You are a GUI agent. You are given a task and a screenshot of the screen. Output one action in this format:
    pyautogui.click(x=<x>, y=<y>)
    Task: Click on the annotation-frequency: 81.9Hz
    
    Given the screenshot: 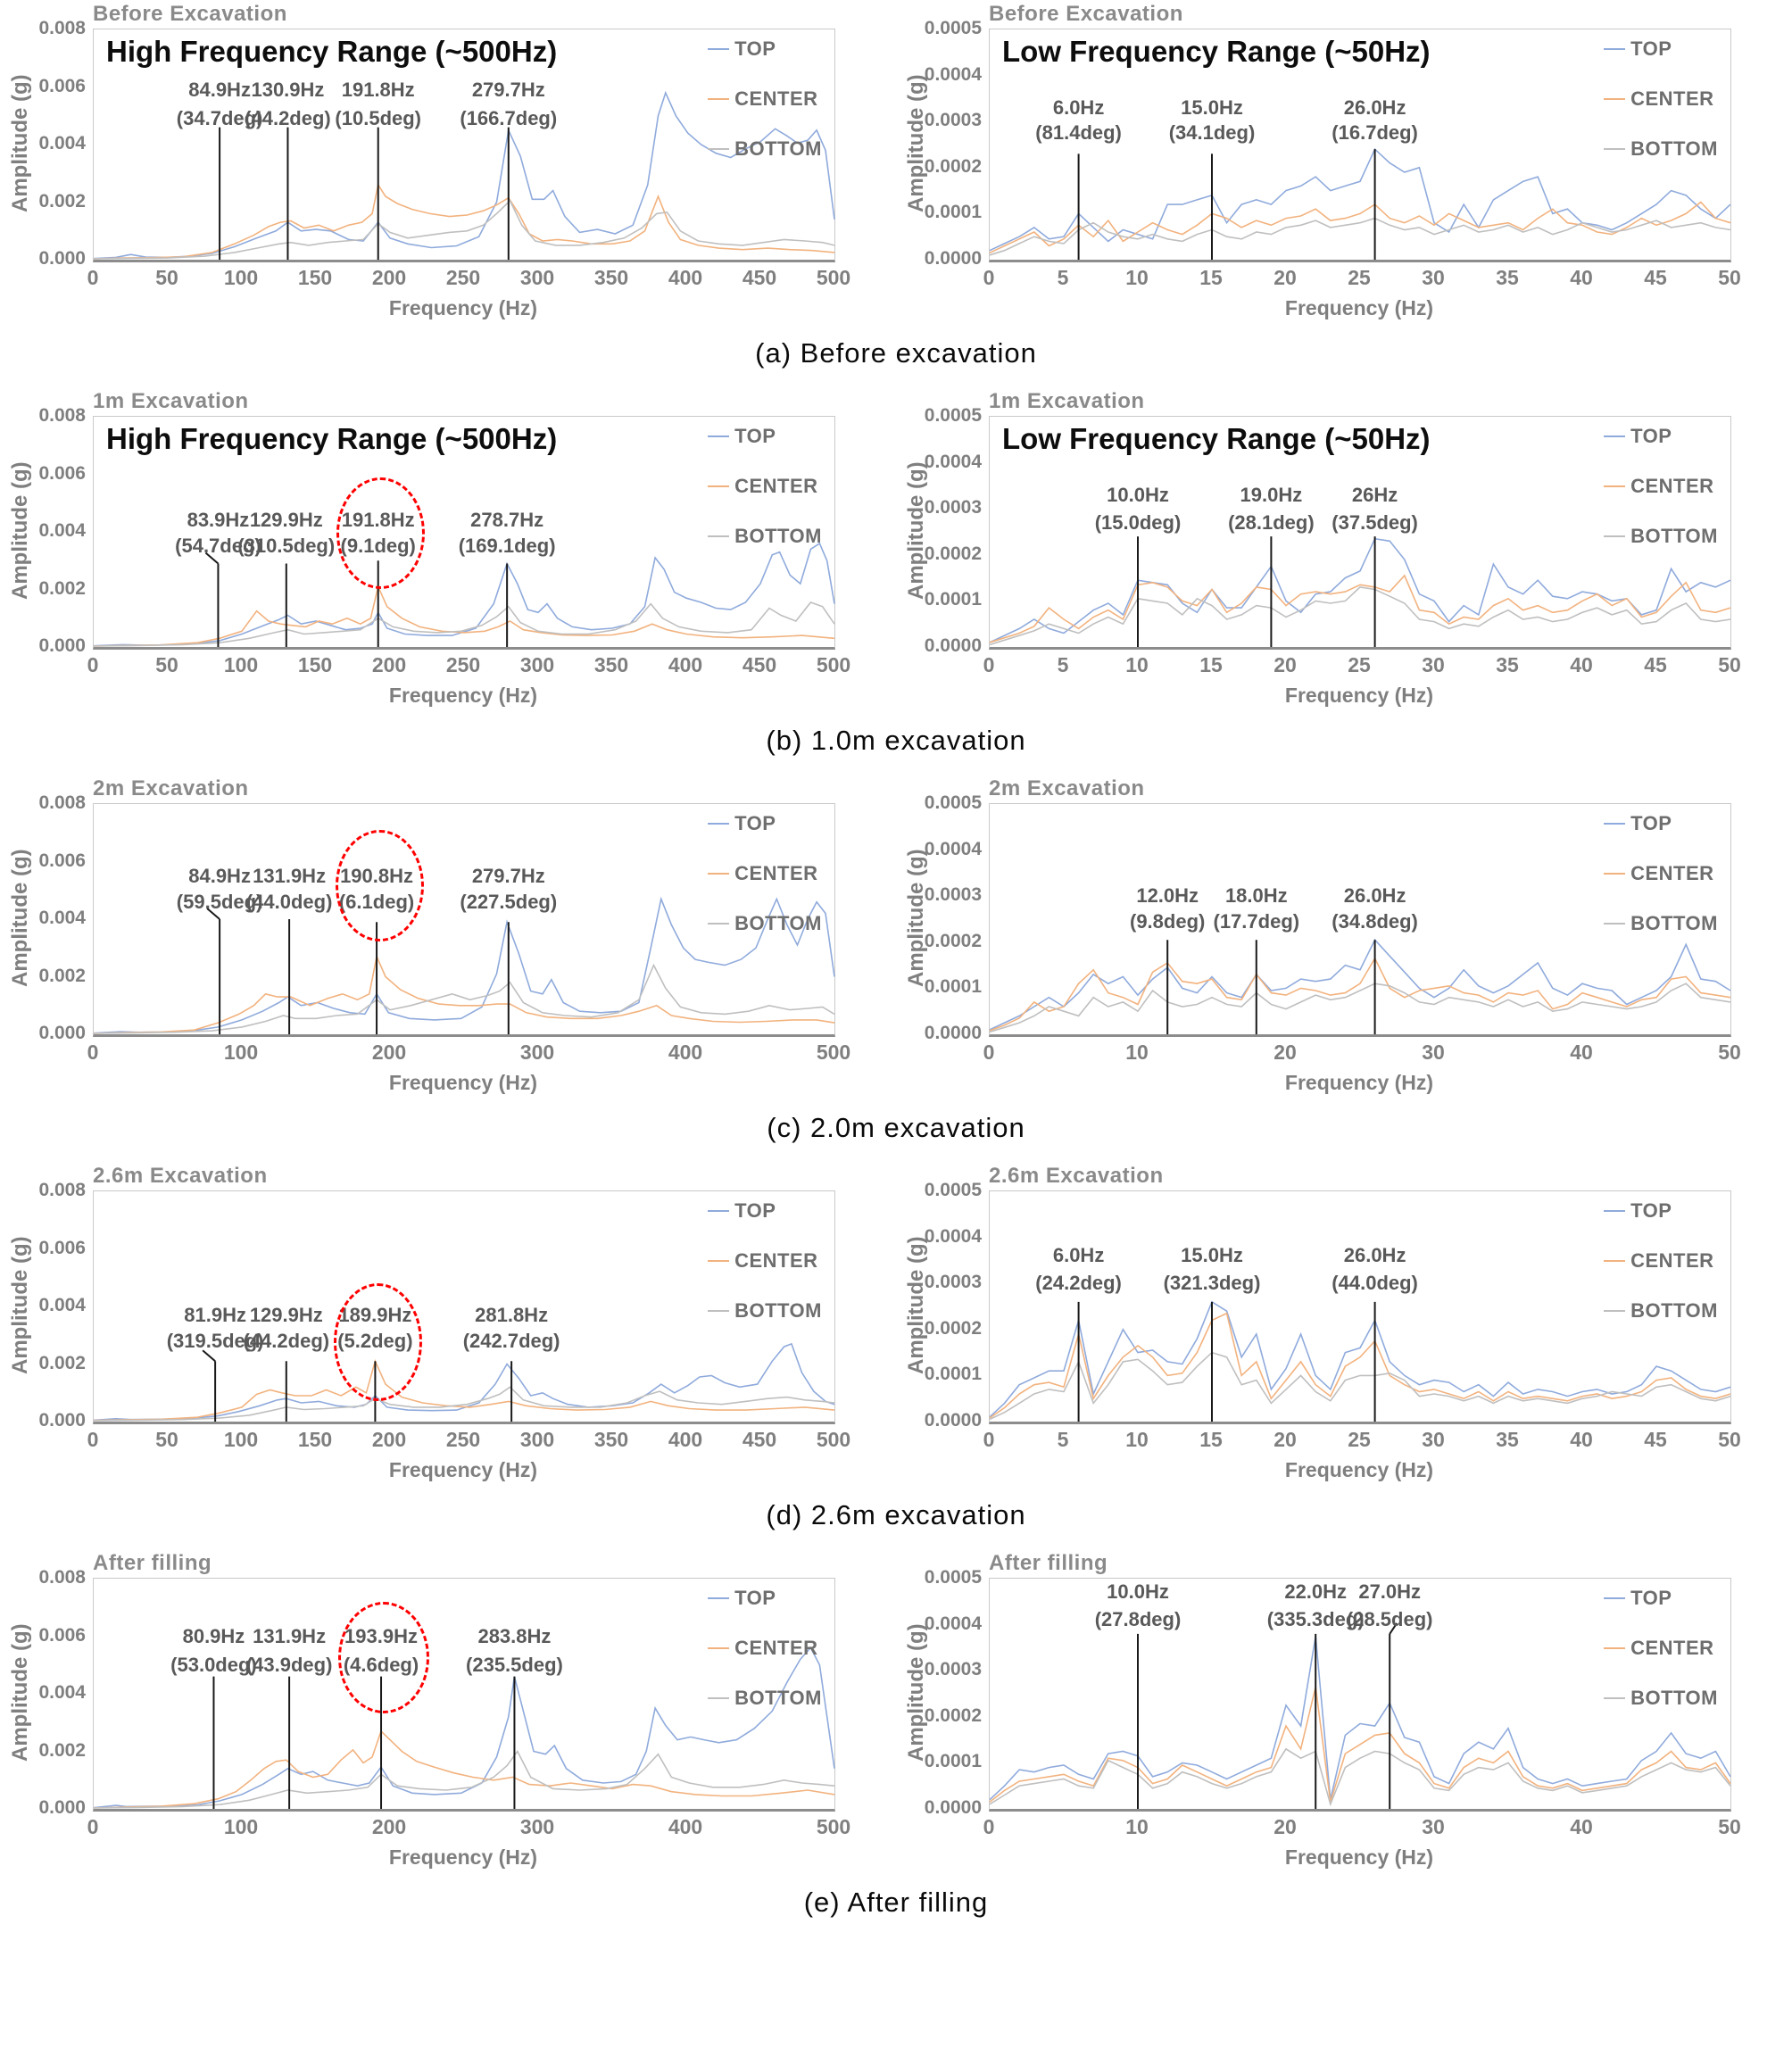 What is the action you would take?
    pyautogui.click(x=215, y=1314)
    